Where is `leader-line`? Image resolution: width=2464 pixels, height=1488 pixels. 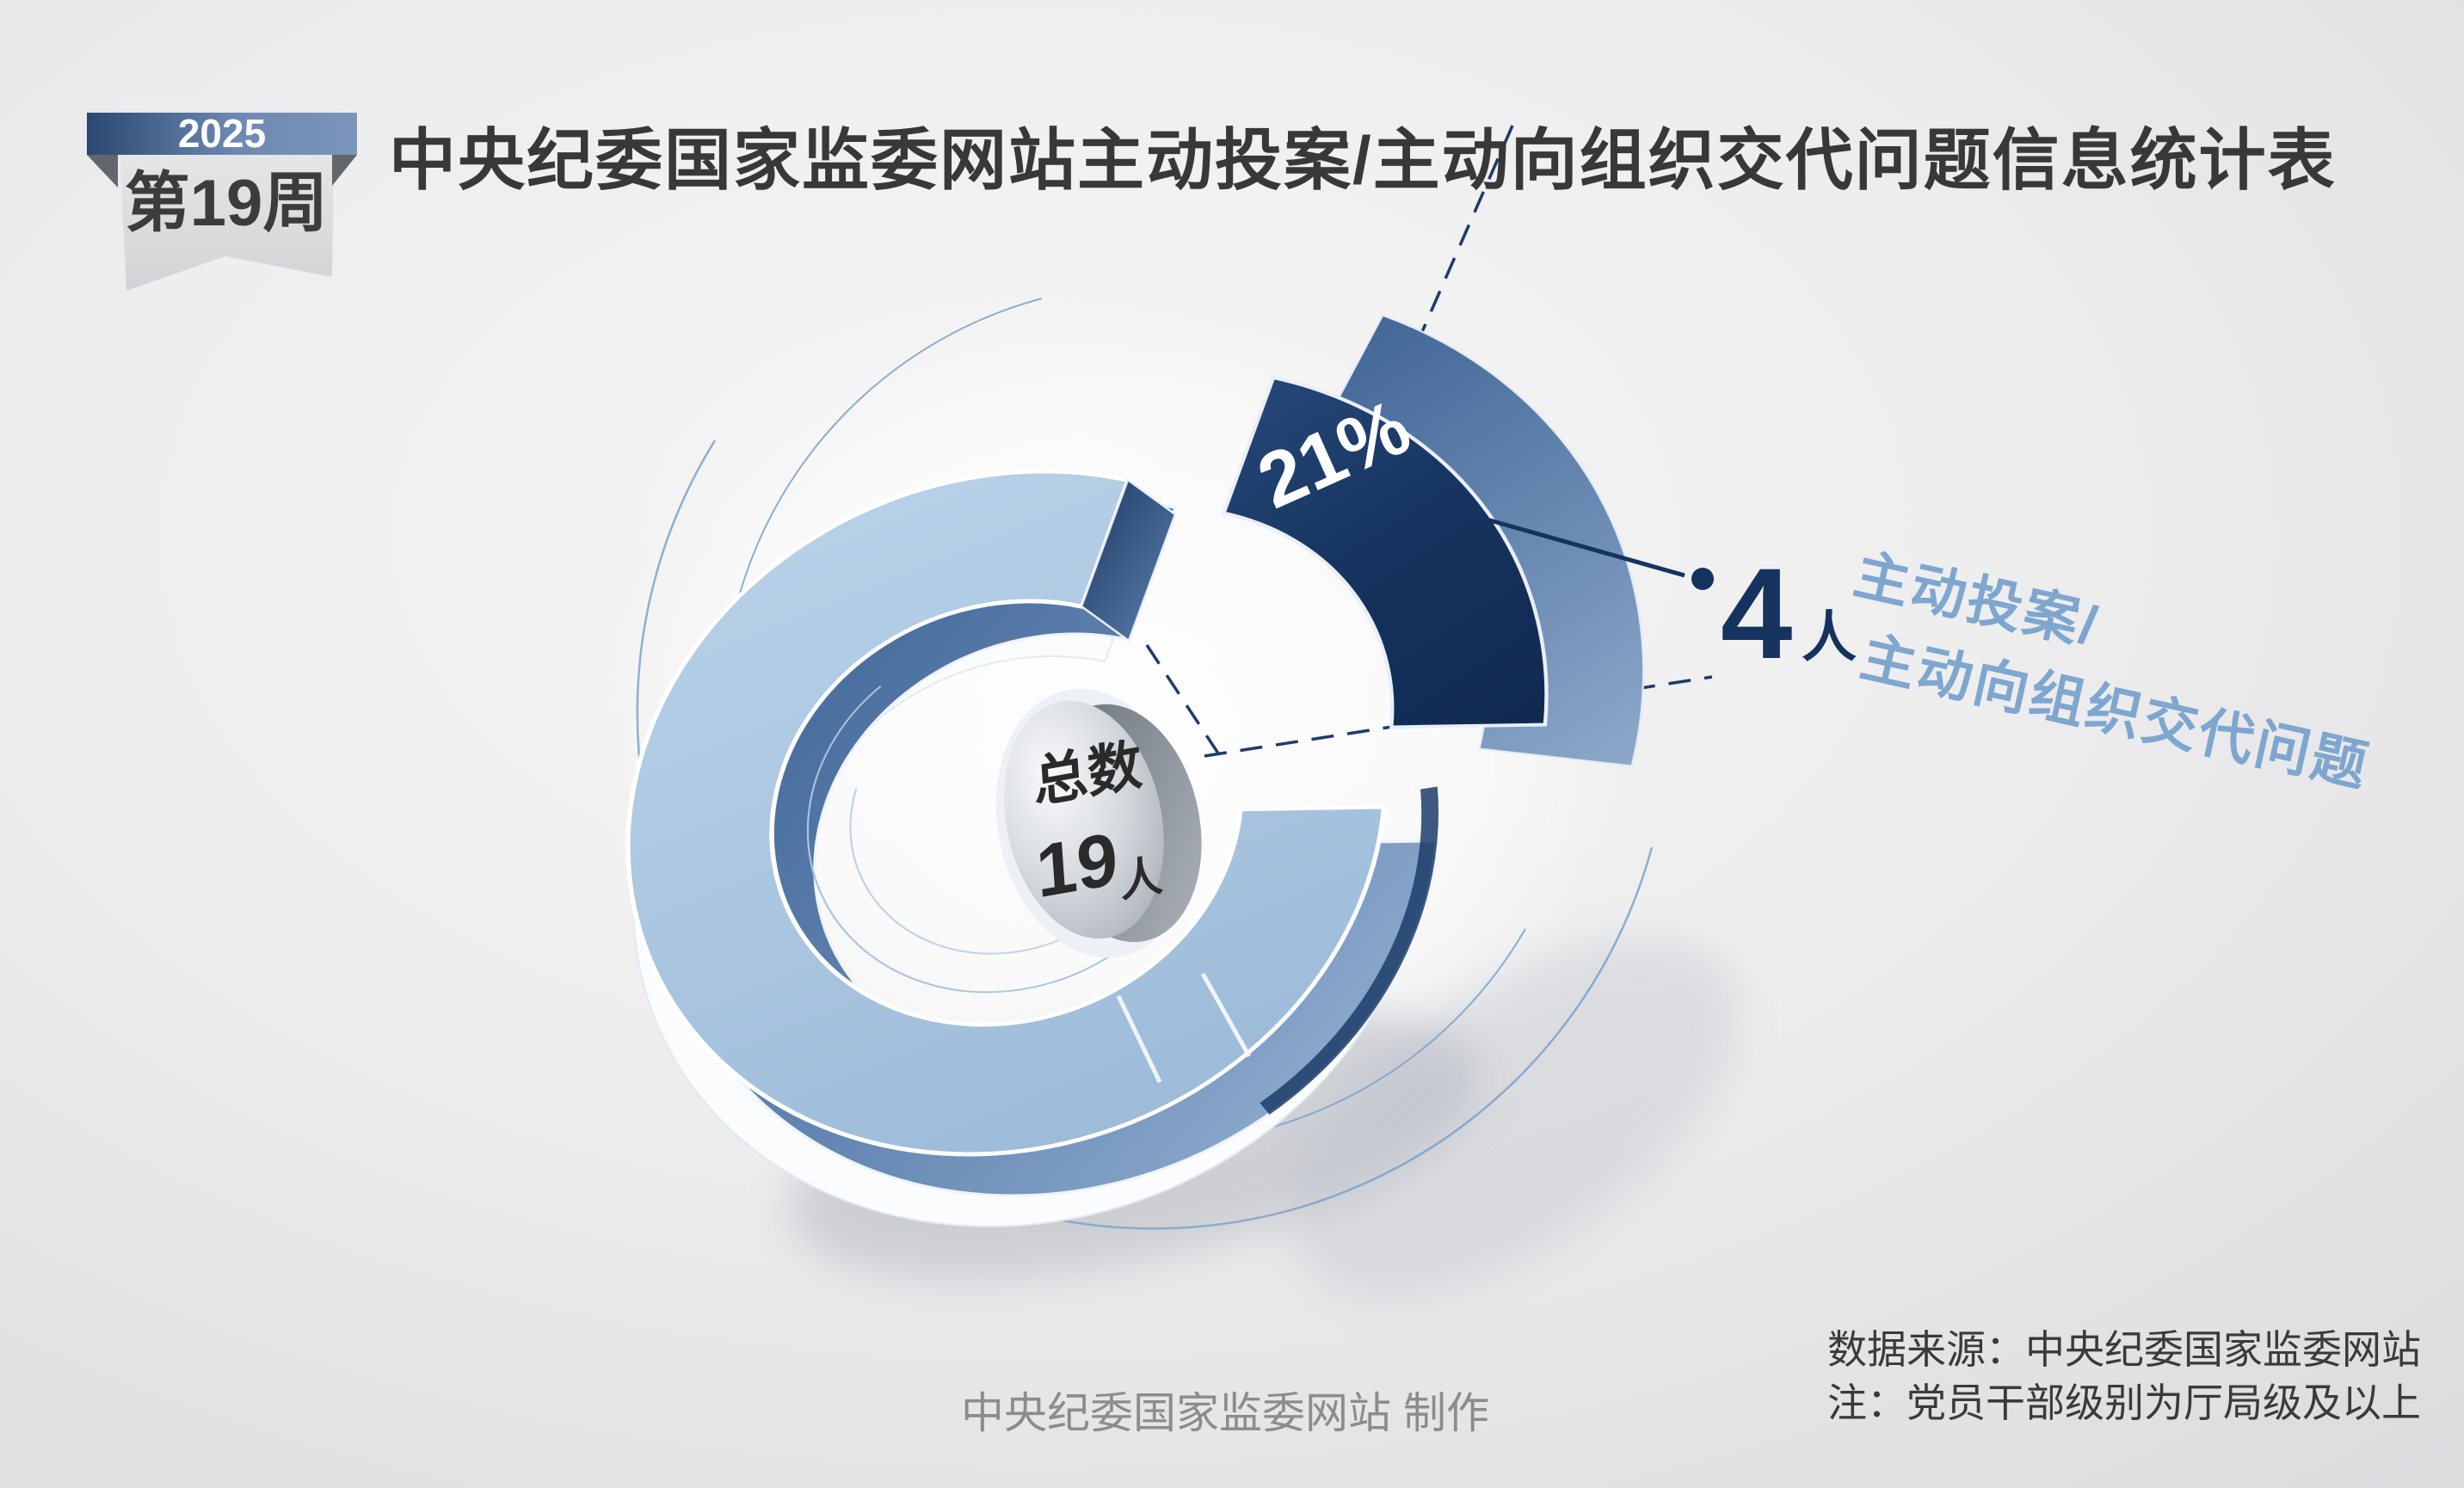
leader-line is located at coordinates (1558, 539).